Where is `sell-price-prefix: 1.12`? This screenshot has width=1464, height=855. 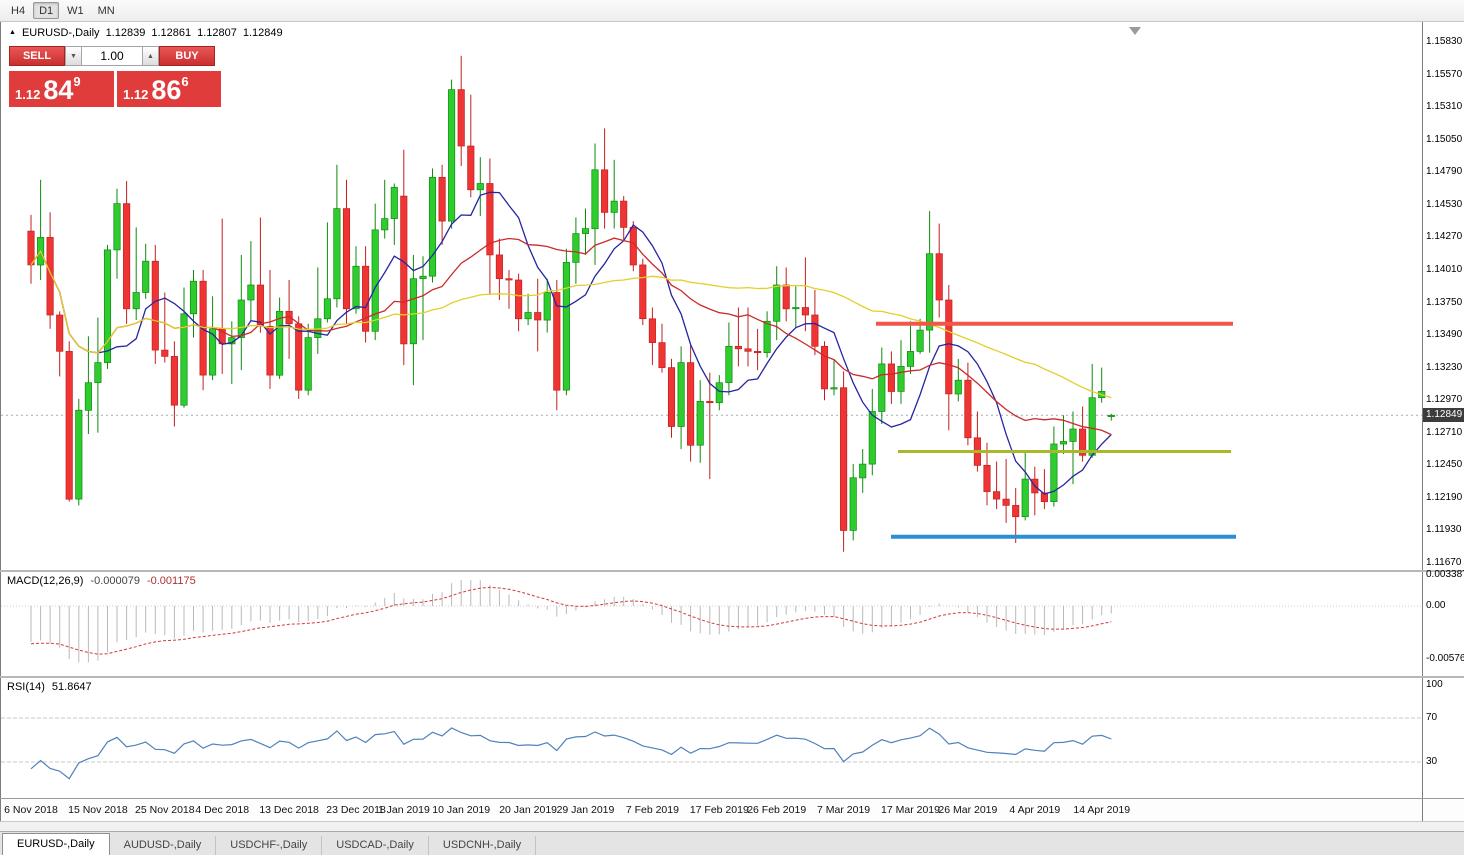 sell-price-prefix: 1.12 is located at coordinates (28, 94).